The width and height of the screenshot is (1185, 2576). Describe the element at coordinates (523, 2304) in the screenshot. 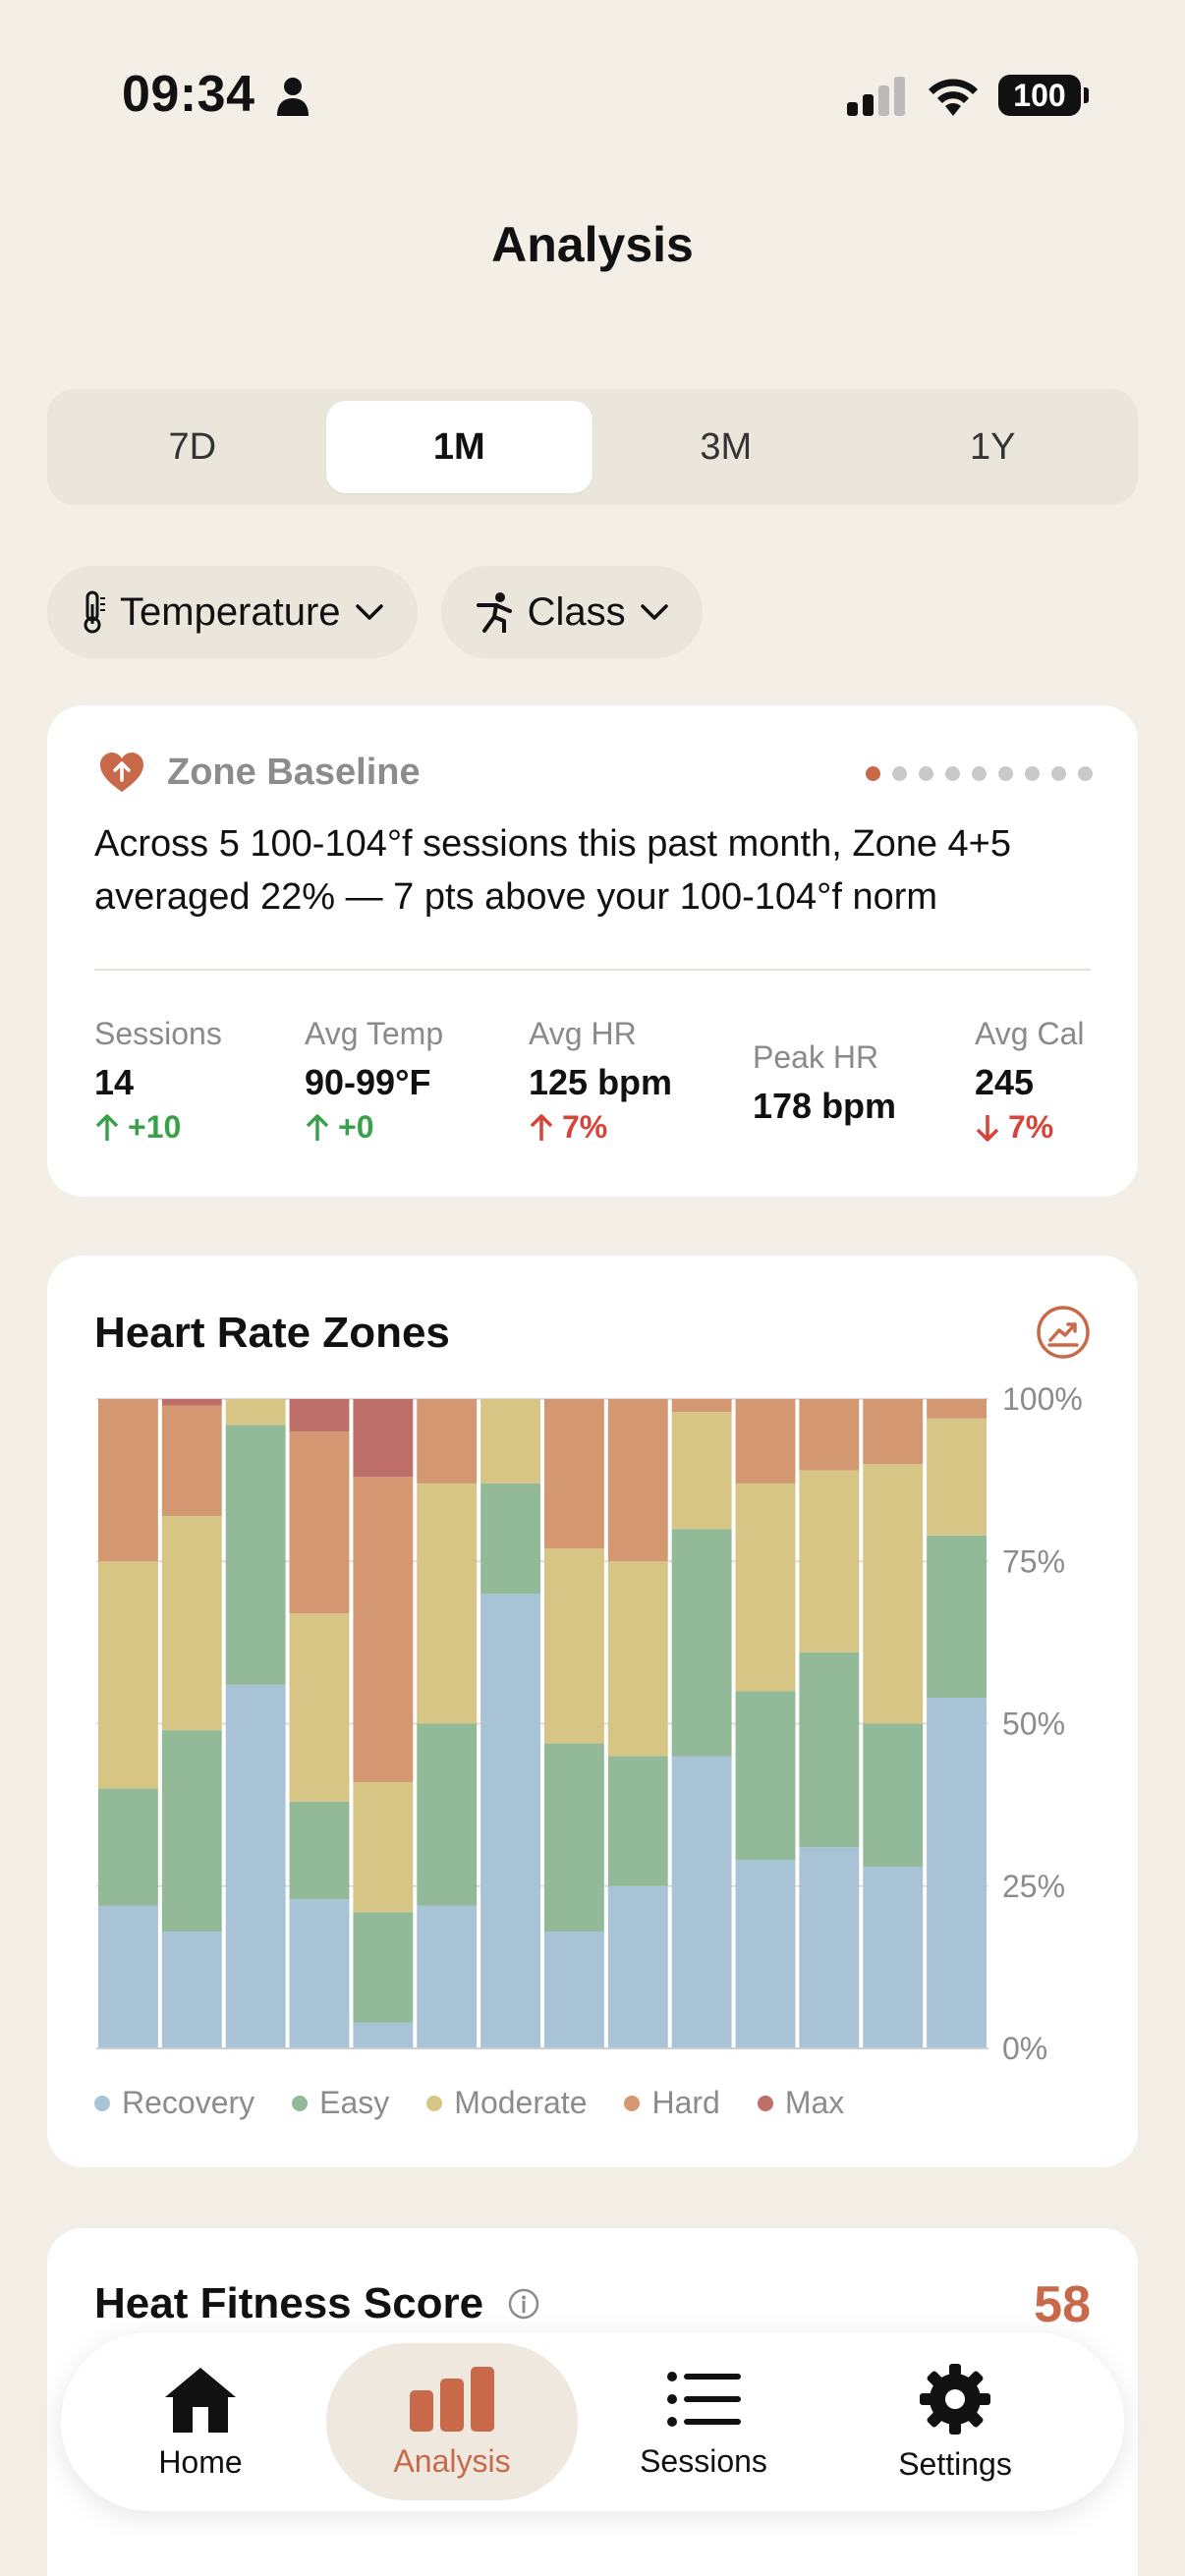

I see `info-icon` at that location.